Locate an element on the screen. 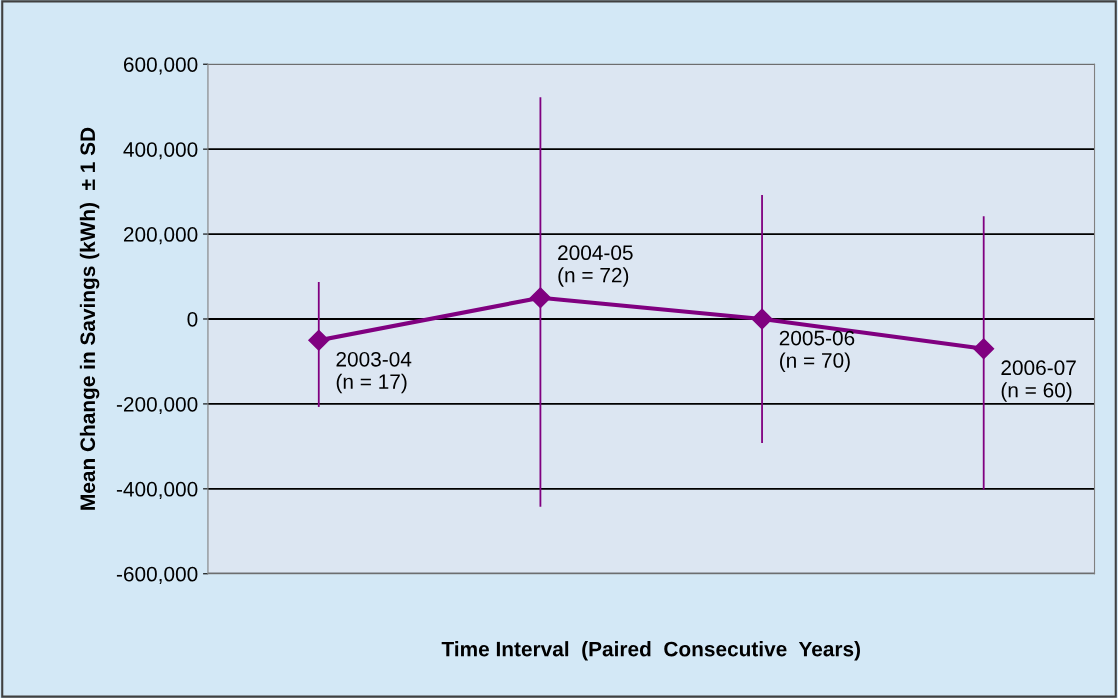 This screenshot has width=1118, height=698. annotation: 2004-05 (n = 72) is located at coordinates (595, 266).